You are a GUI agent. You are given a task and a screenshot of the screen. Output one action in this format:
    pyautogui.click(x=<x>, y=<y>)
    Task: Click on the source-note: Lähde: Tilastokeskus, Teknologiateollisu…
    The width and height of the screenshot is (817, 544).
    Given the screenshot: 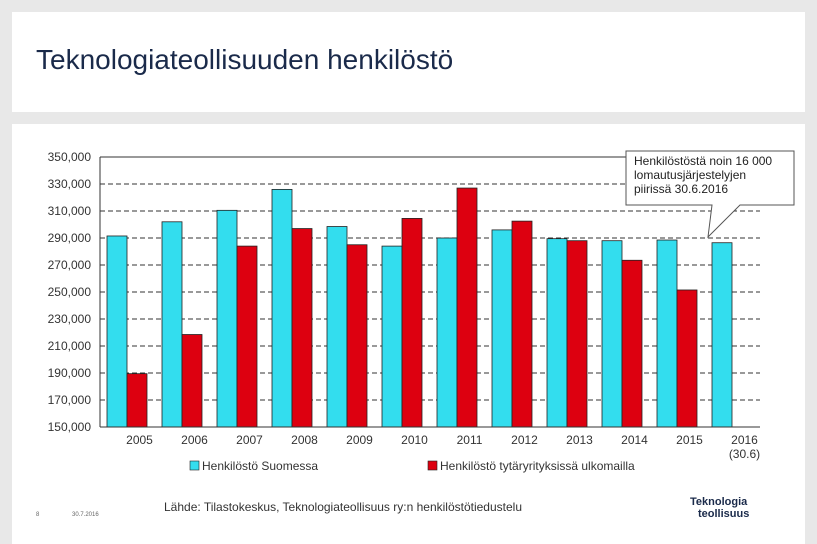 What is the action you would take?
    pyautogui.click(x=343, y=507)
    